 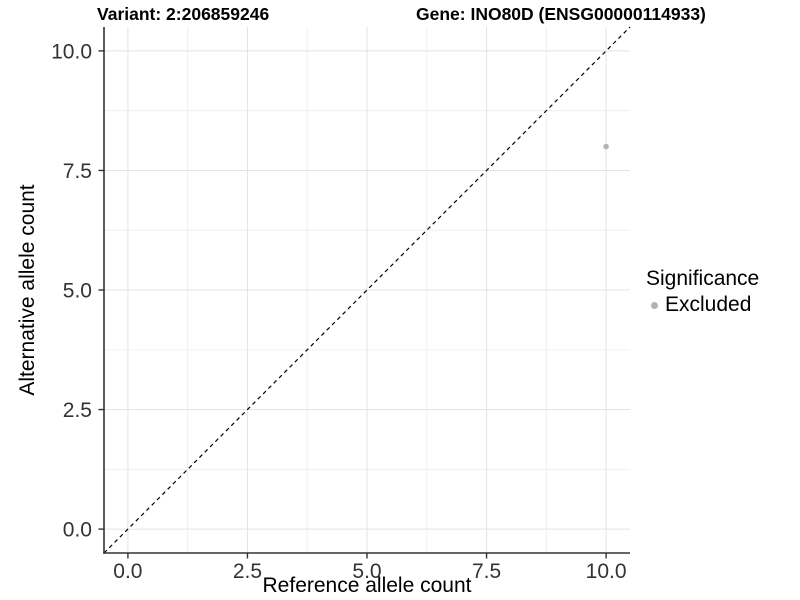 I want to click on legend-title: Significance, so click(x=703, y=278).